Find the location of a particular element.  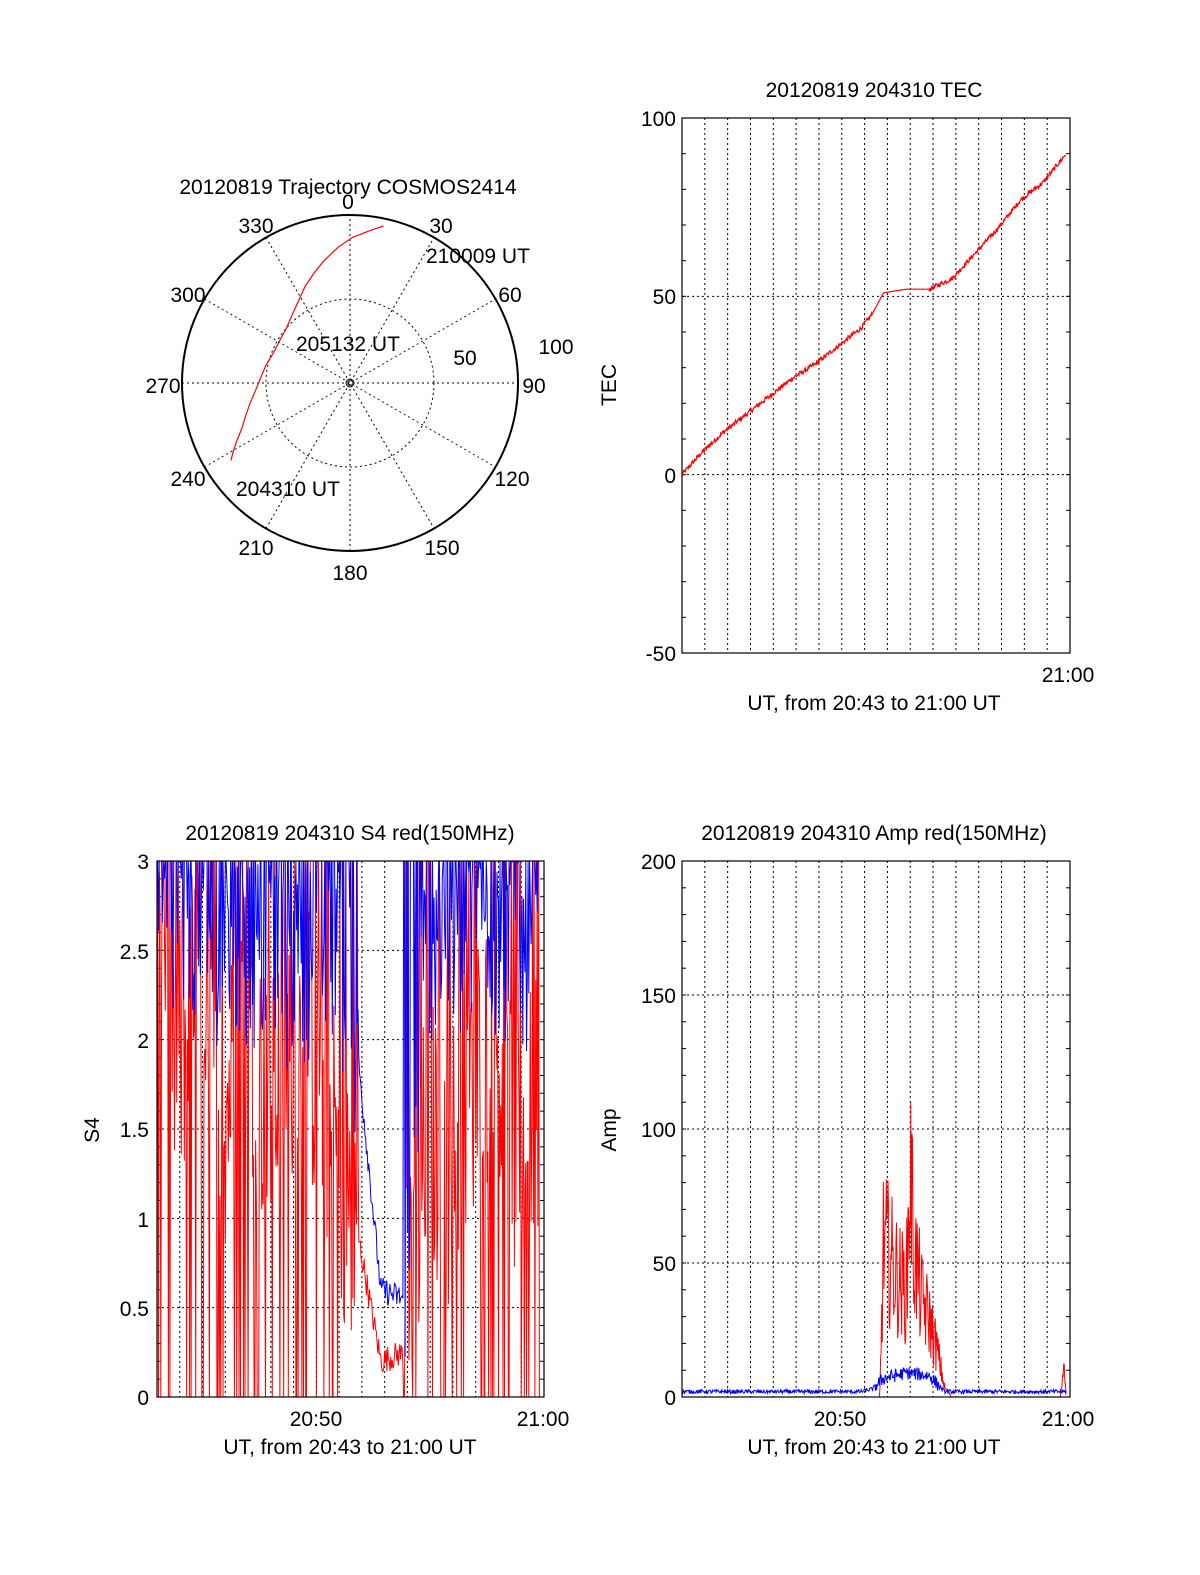

amp-ytick-100: 100 is located at coordinates (658, 1130).